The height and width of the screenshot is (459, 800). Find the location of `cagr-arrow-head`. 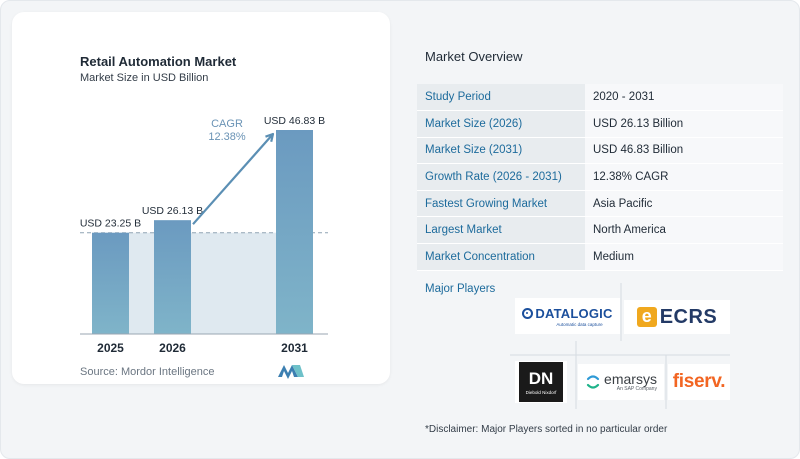

cagr-arrow-head is located at coordinates (270, 137).